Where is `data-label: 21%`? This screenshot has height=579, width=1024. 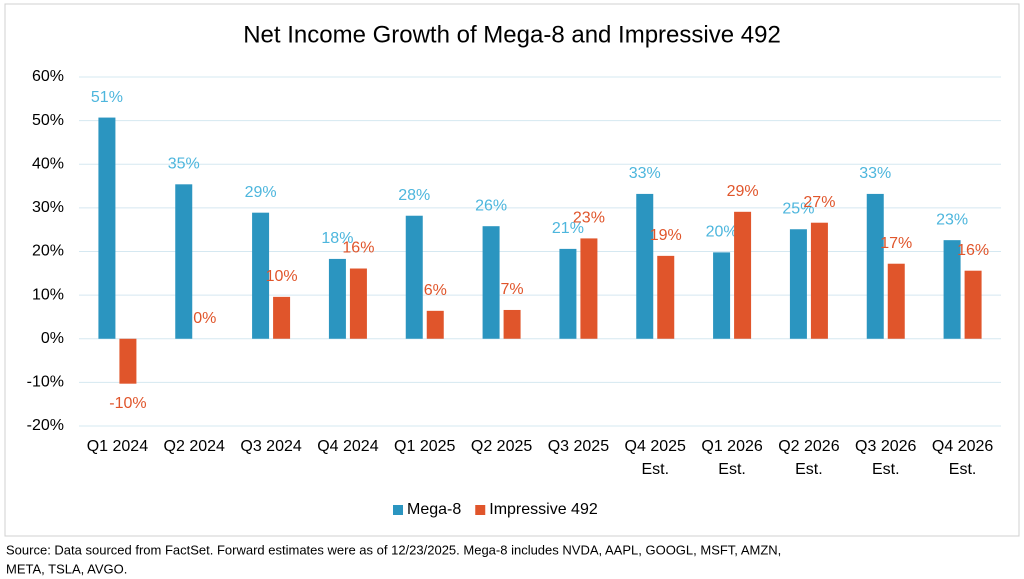 data-label: 21% is located at coordinates (568, 228).